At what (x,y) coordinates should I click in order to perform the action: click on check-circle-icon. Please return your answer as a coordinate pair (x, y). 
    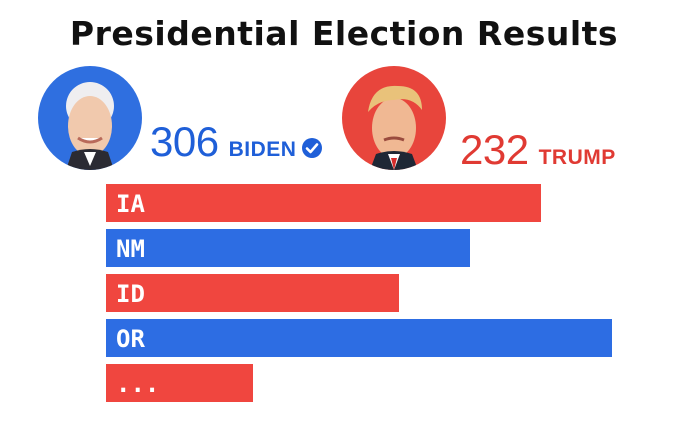
    Looking at the image, I should click on (312, 148).